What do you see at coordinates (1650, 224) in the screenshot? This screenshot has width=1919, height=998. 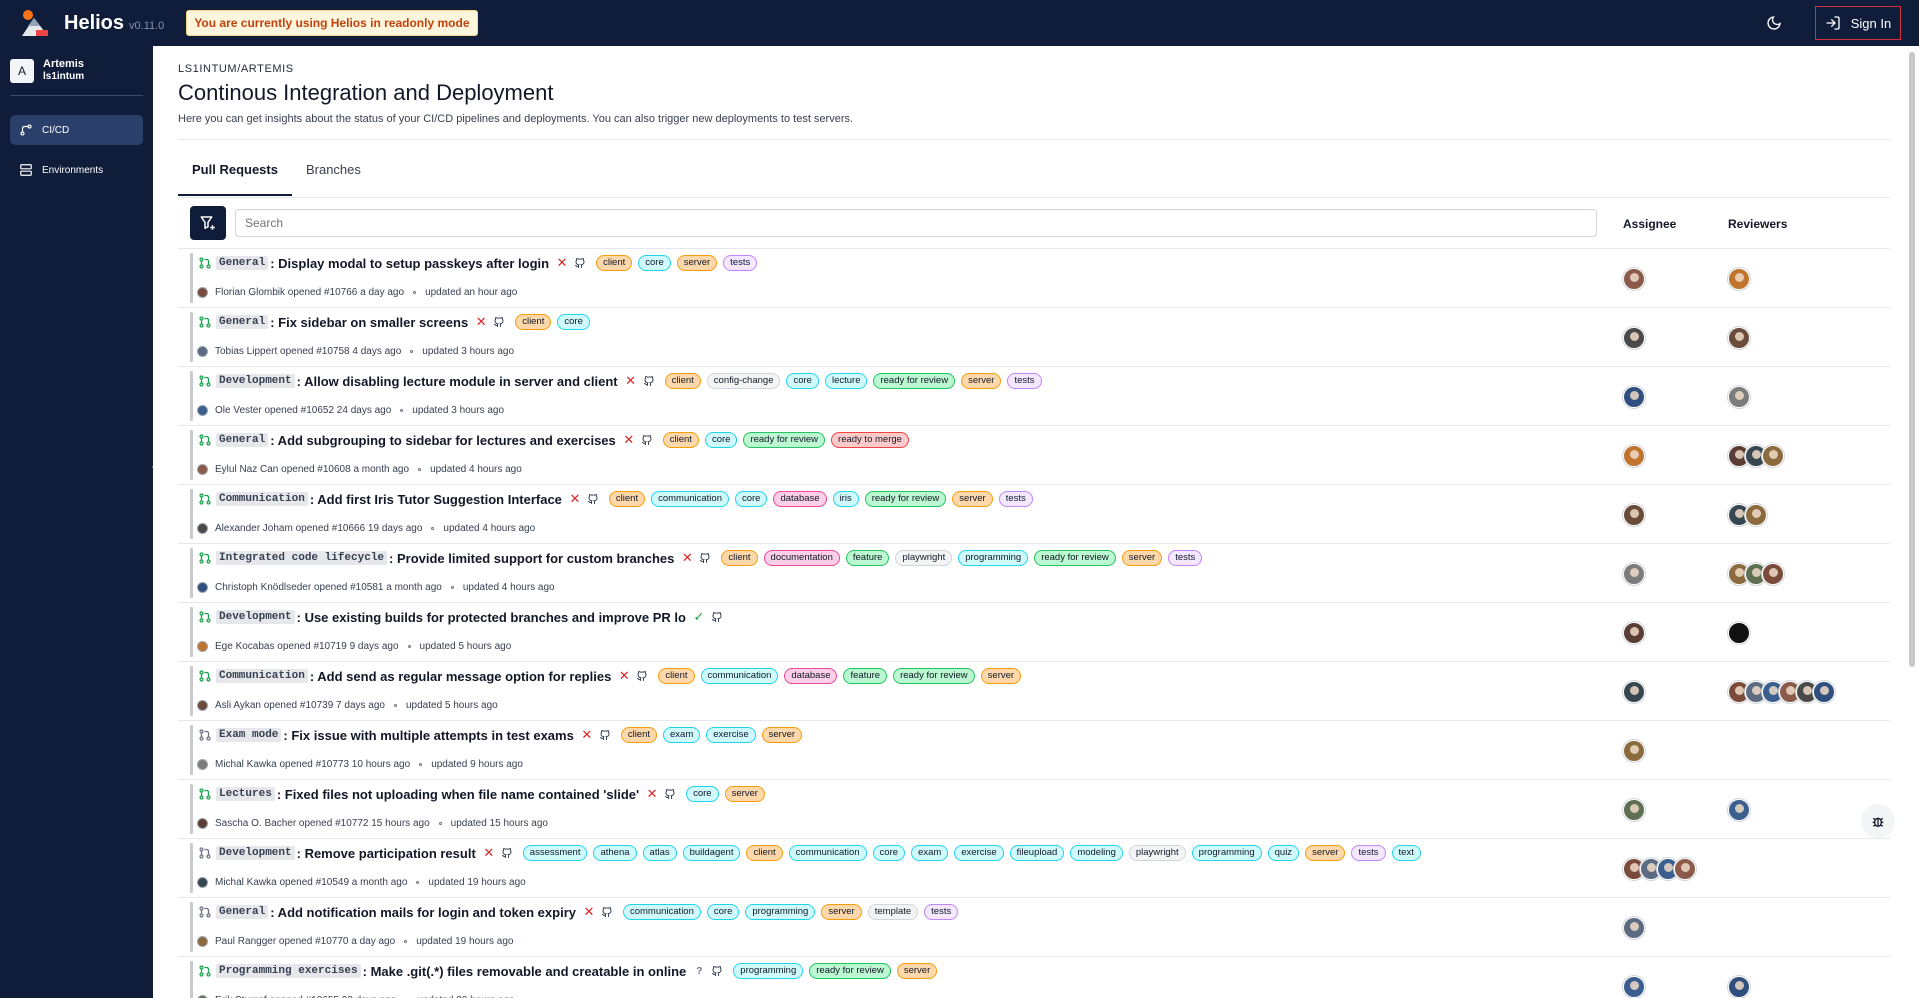 I see `column-header-assignee: Assignee` at bounding box center [1650, 224].